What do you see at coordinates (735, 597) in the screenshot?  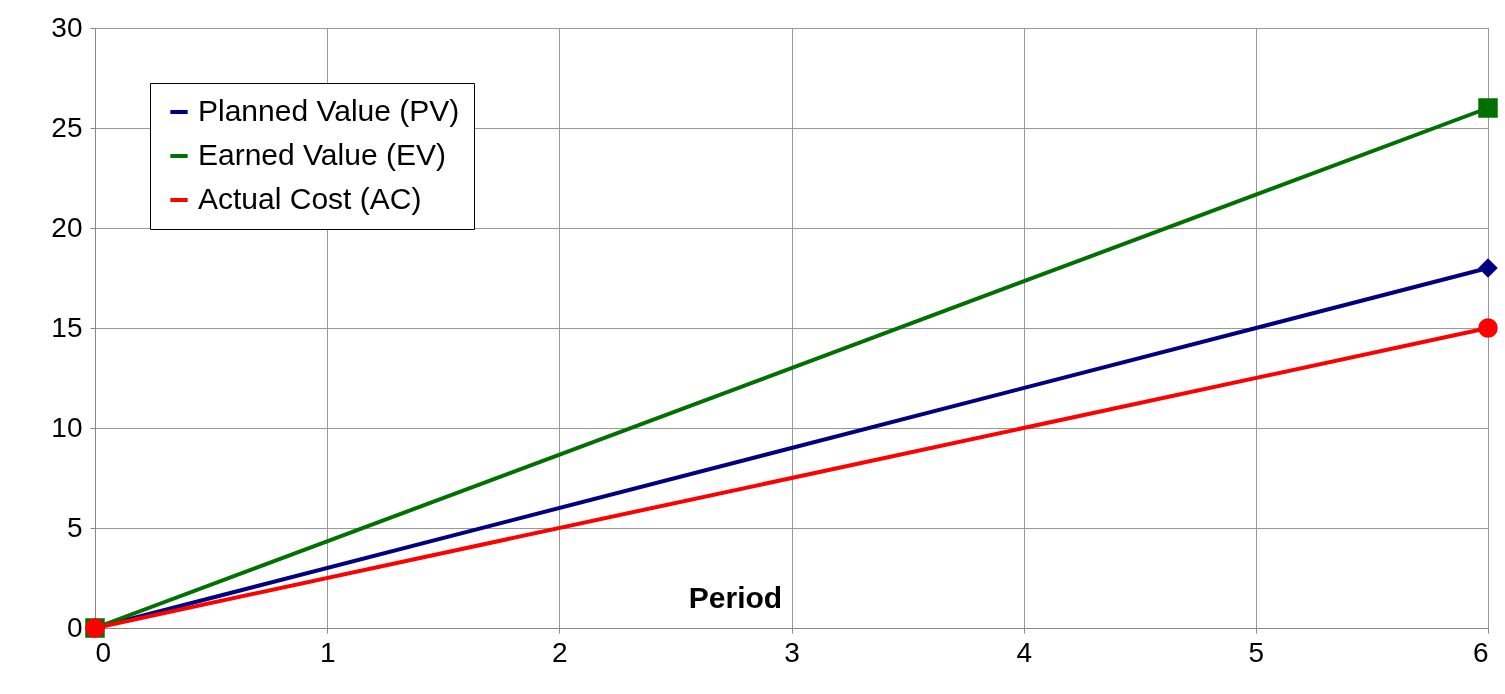 I see `x-axis-title: Period` at bounding box center [735, 597].